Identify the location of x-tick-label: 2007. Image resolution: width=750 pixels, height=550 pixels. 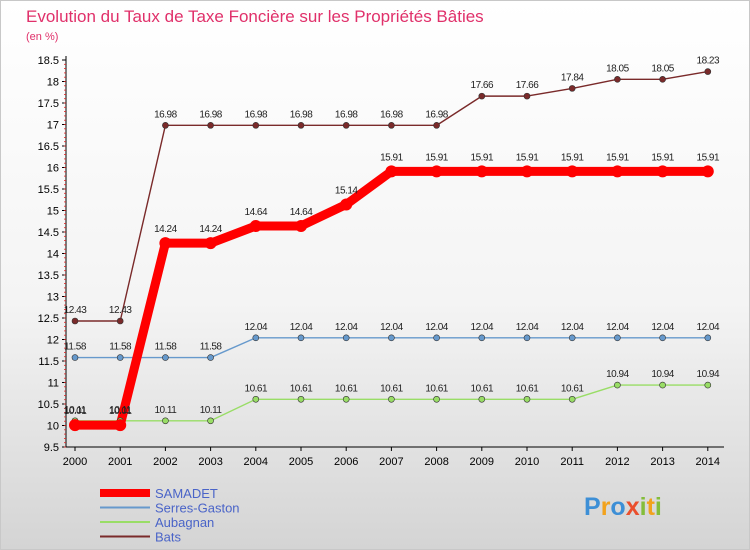
(391, 462).